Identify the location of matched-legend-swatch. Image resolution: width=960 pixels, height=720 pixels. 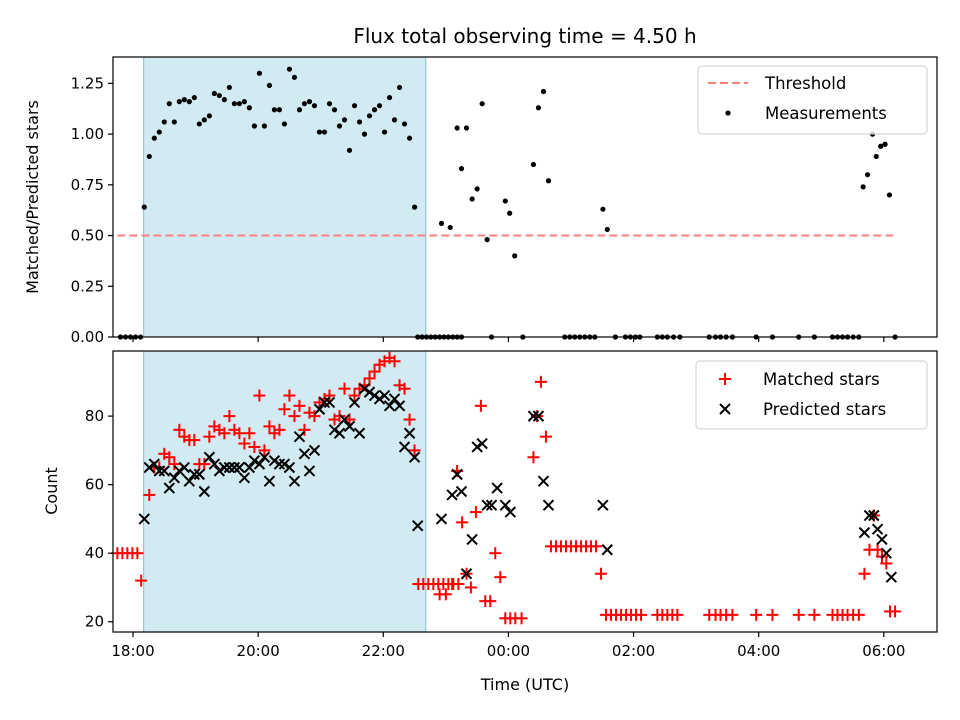
(725, 379).